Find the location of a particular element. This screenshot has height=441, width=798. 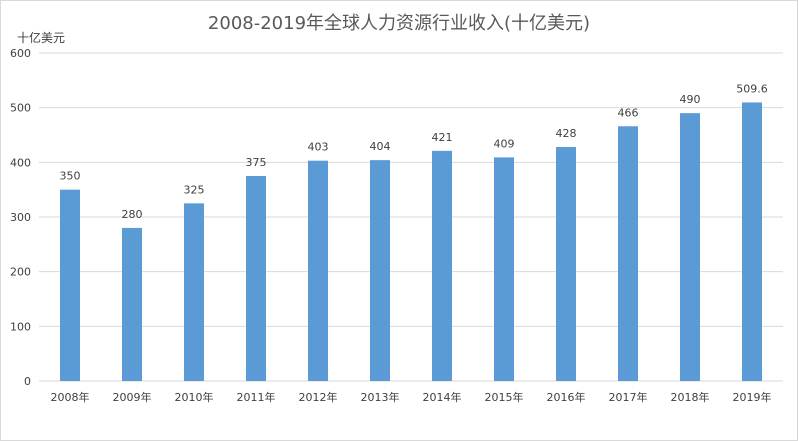

y-tick-label: 0 is located at coordinates (27, 381).